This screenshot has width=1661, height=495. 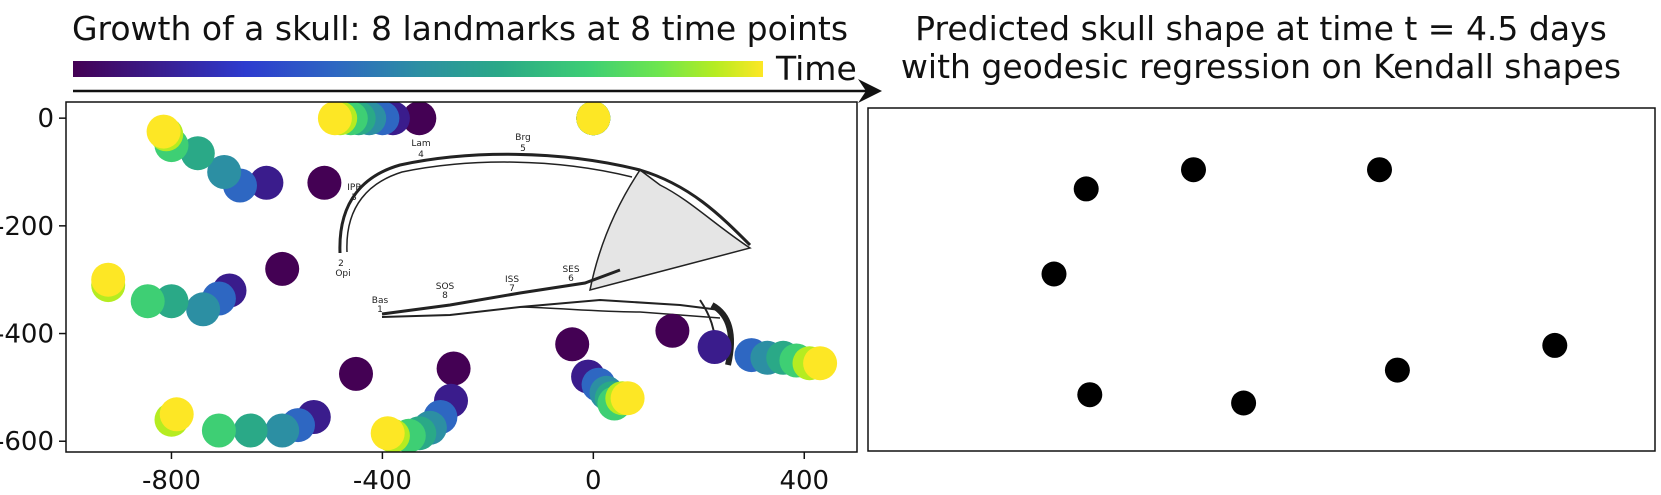 I want to click on predicted-landmark-7-point, so click(x=1397, y=370).